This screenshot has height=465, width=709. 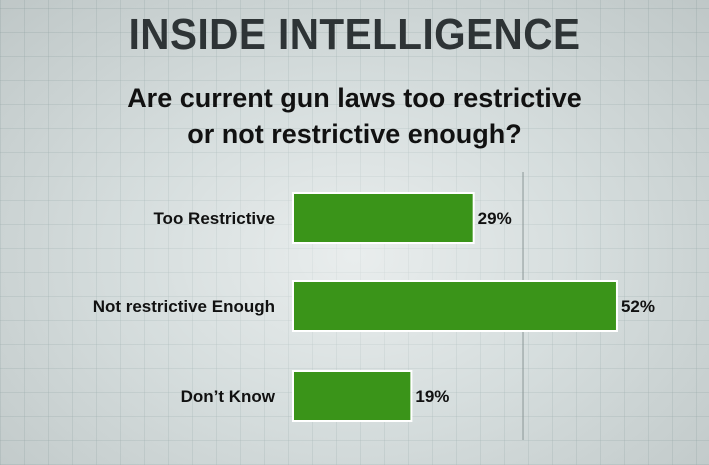 What do you see at coordinates (228, 396) in the screenshot?
I see `category-label-3: Don’t Know` at bounding box center [228, 396].